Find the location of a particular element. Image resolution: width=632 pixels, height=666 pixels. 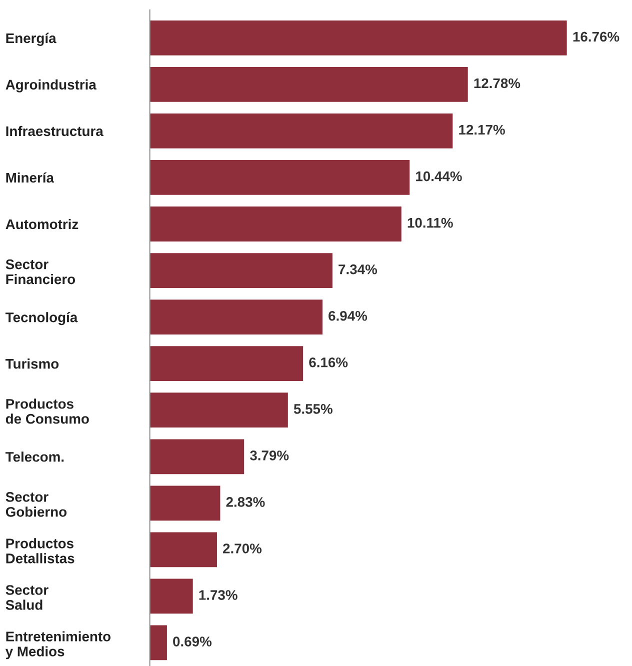

data-label: 2.83% is located at coordinates (245, 502).